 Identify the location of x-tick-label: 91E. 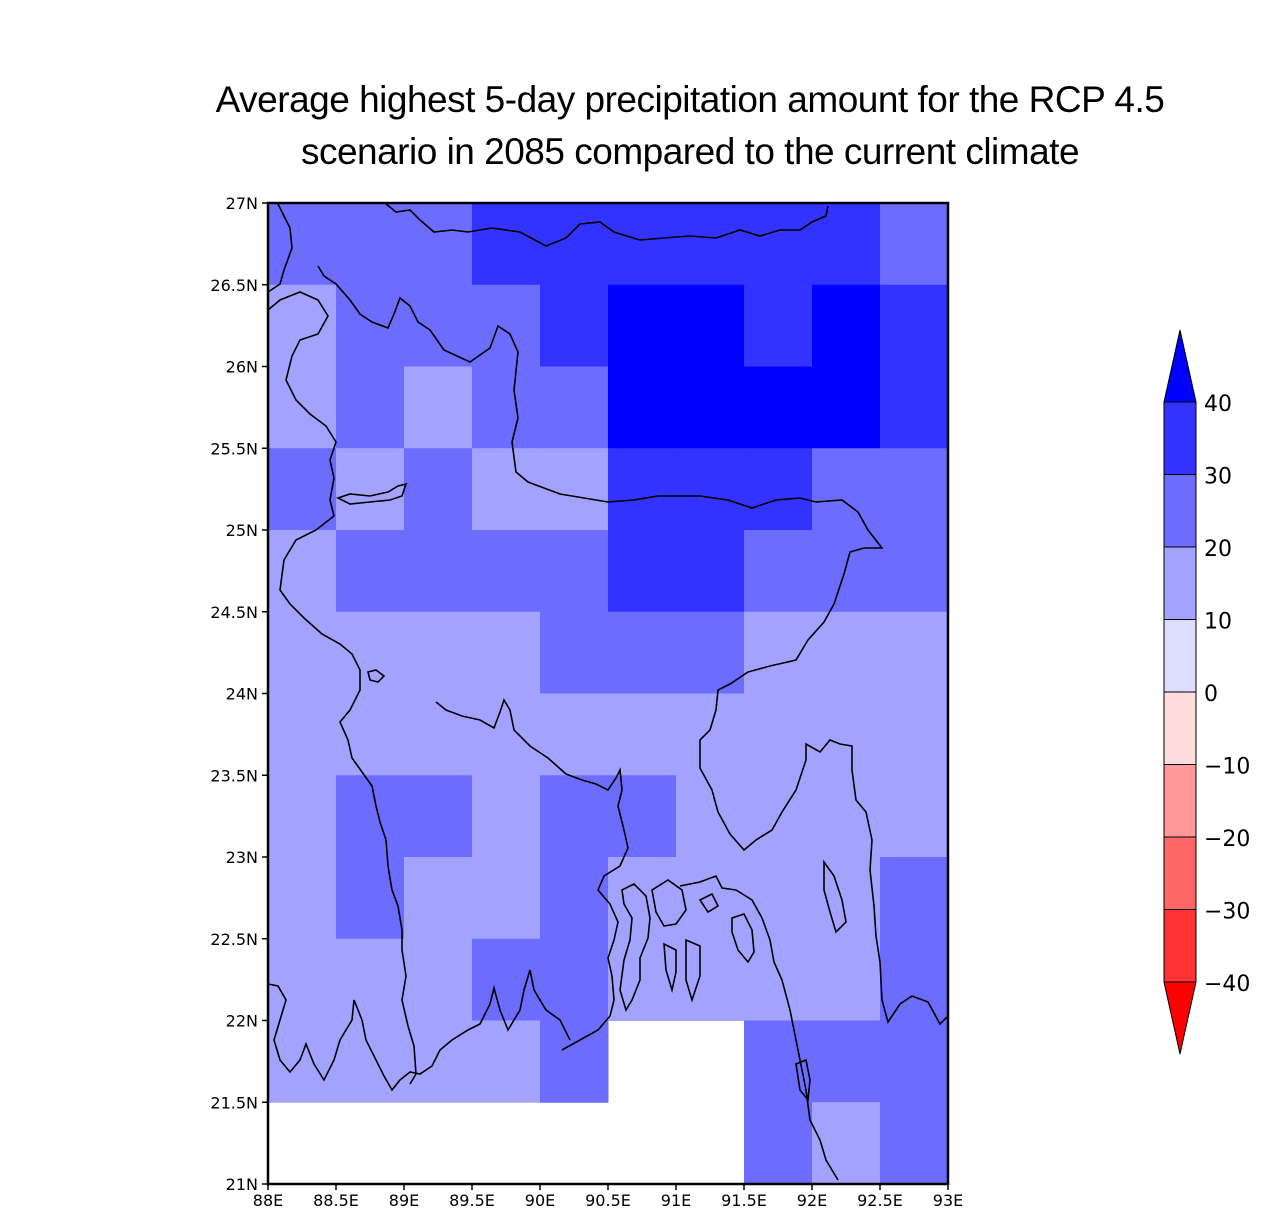
(676, 1200).